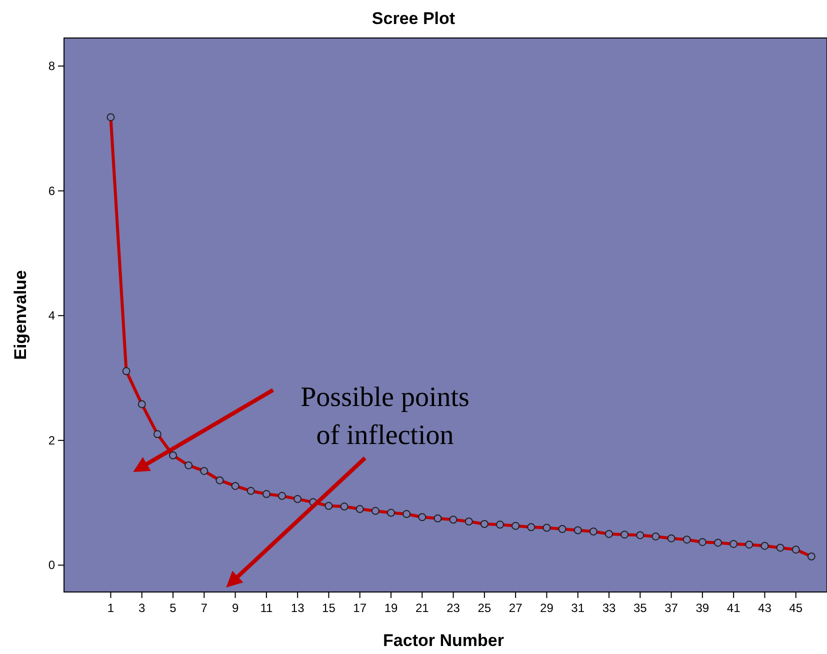  I want to click on x-tick-label: 43, so click(765, 608).